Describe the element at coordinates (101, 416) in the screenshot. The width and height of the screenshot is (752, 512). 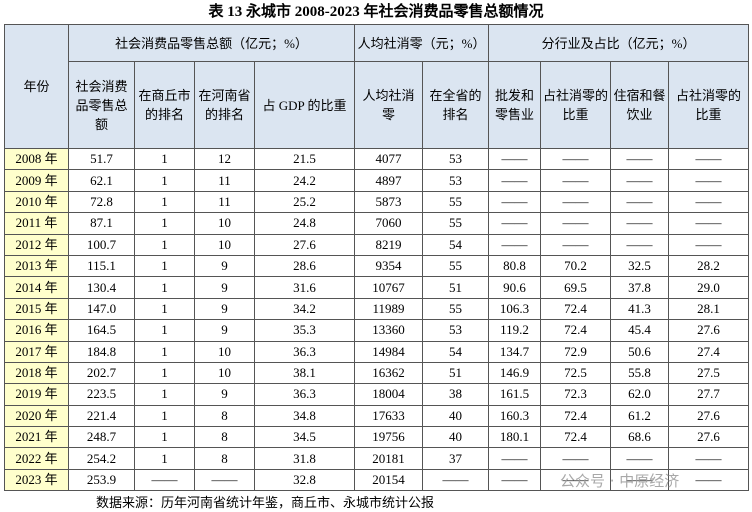
I see `table-cell: 221.4` at that location.